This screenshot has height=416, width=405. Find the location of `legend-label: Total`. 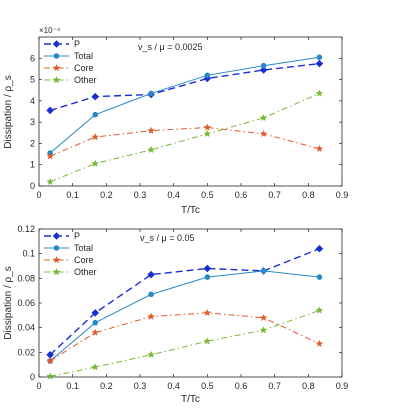

legend-label: Total is located at coordinates (83, 248).